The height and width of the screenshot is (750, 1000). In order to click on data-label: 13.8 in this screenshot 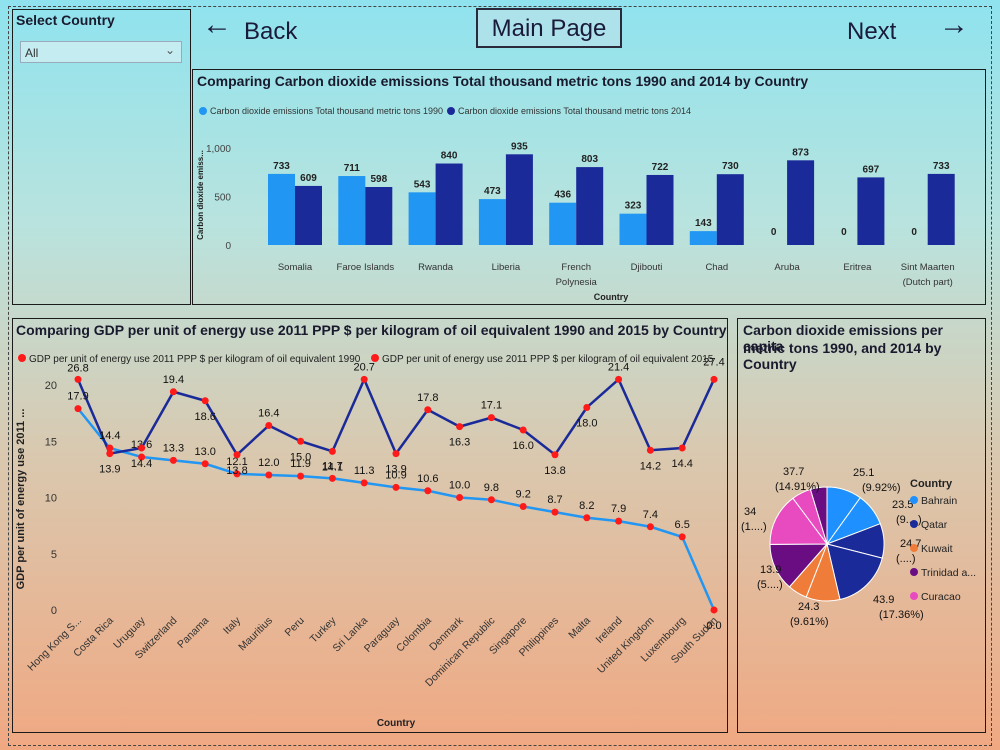, I will do `click(554, 471)`.